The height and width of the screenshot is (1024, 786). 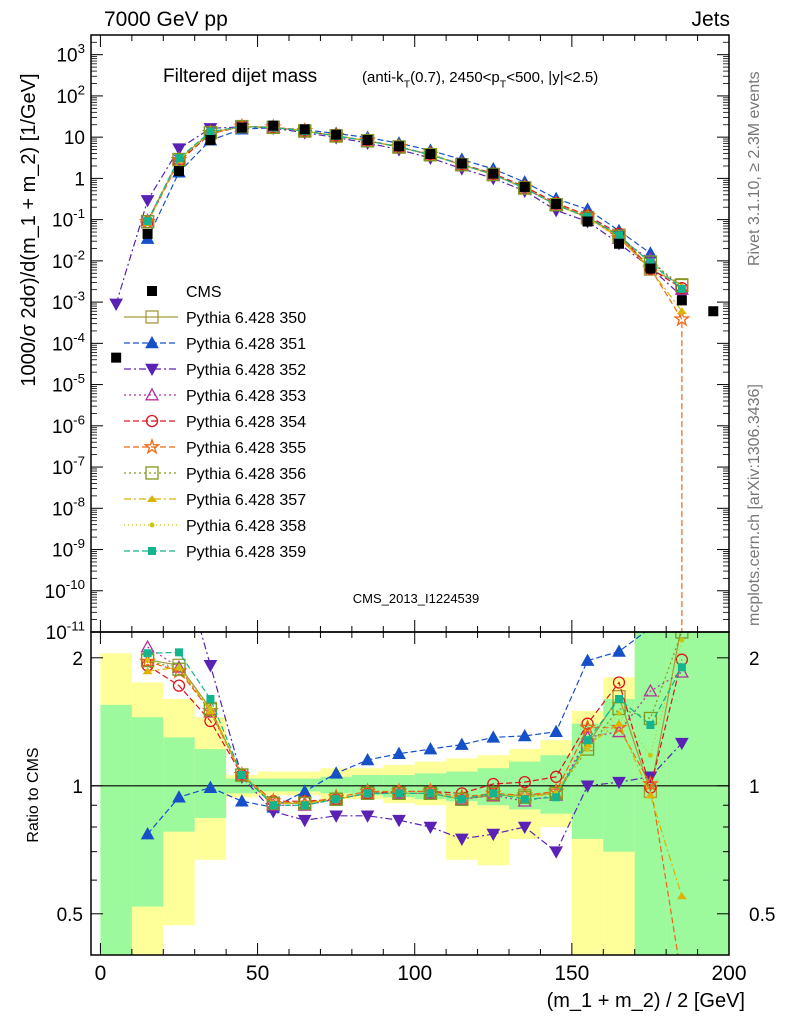 I want to click on series-pythia-6.428-358, so click(x=415, y=206).